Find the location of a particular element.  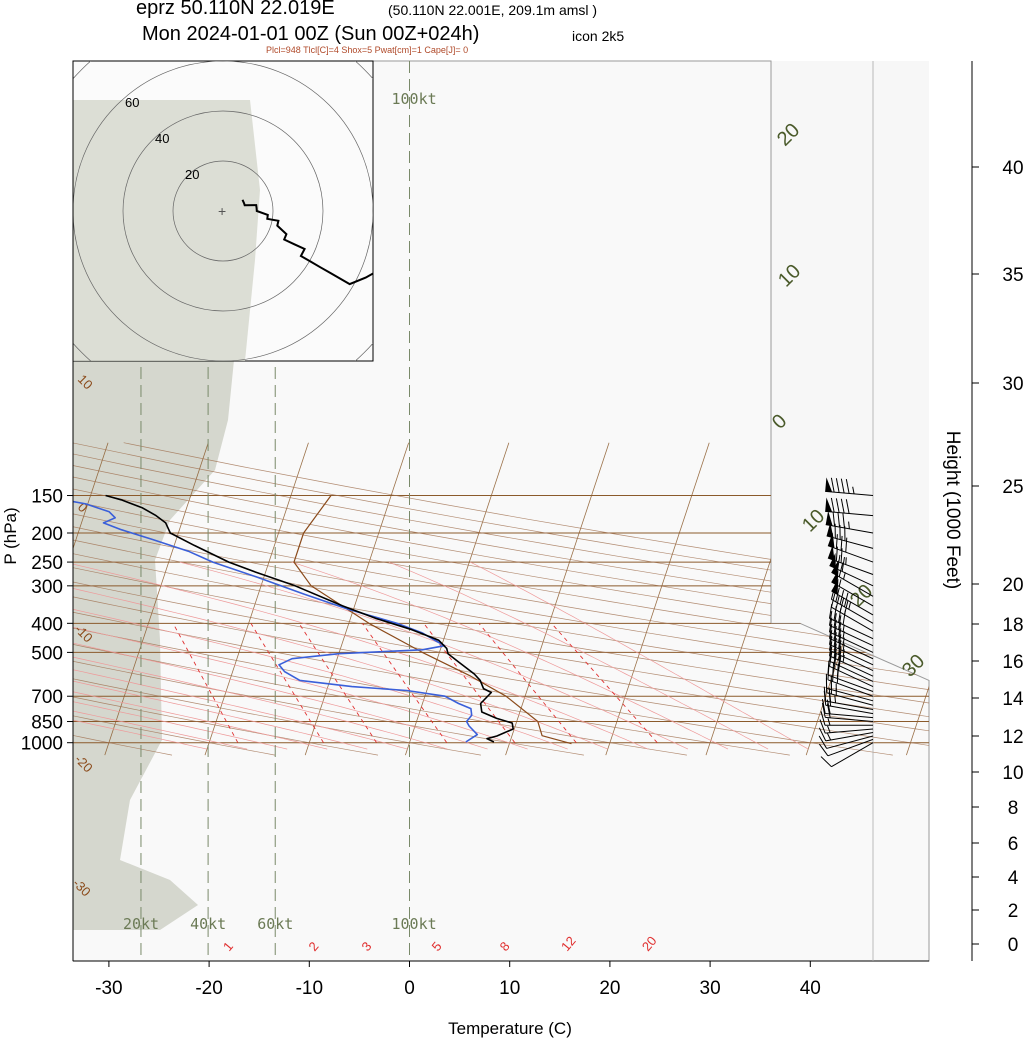

dewpoint-trace is located at coordinates (276, 621).